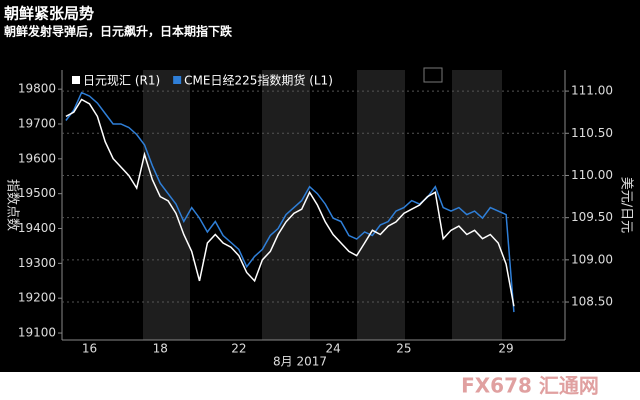  Describe the element at coordinates (530, 386) in the screenshot. I see `watermark: FX678 汇通网` at that location.